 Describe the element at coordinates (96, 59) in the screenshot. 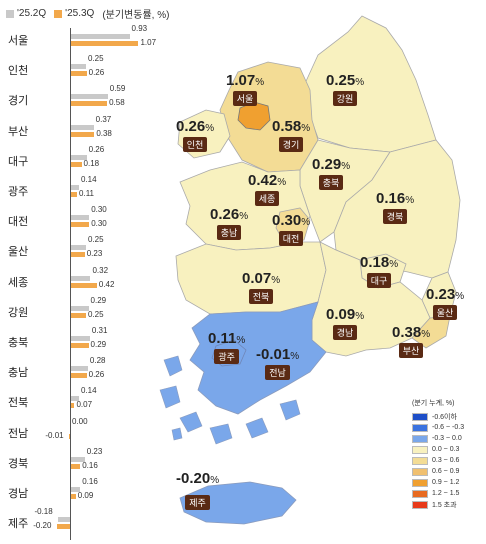

I see `bar-value-q2: 0.25` at that location.